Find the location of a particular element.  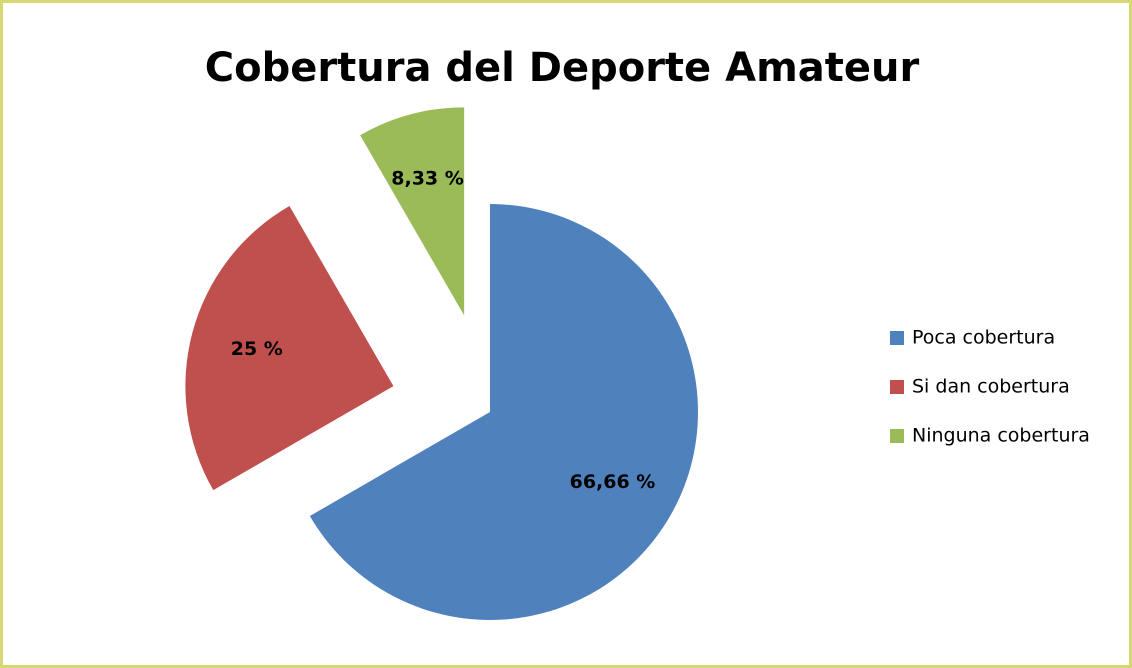

legend-label: Si dan cobertura is located at coordinates (991, 387).